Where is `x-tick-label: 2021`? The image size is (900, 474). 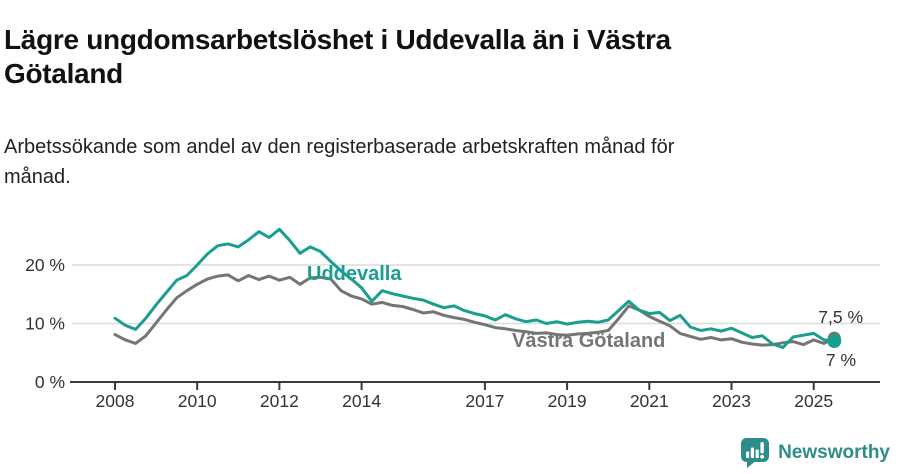 x-tick-label: 2021 is located at coordinates (649, 401).